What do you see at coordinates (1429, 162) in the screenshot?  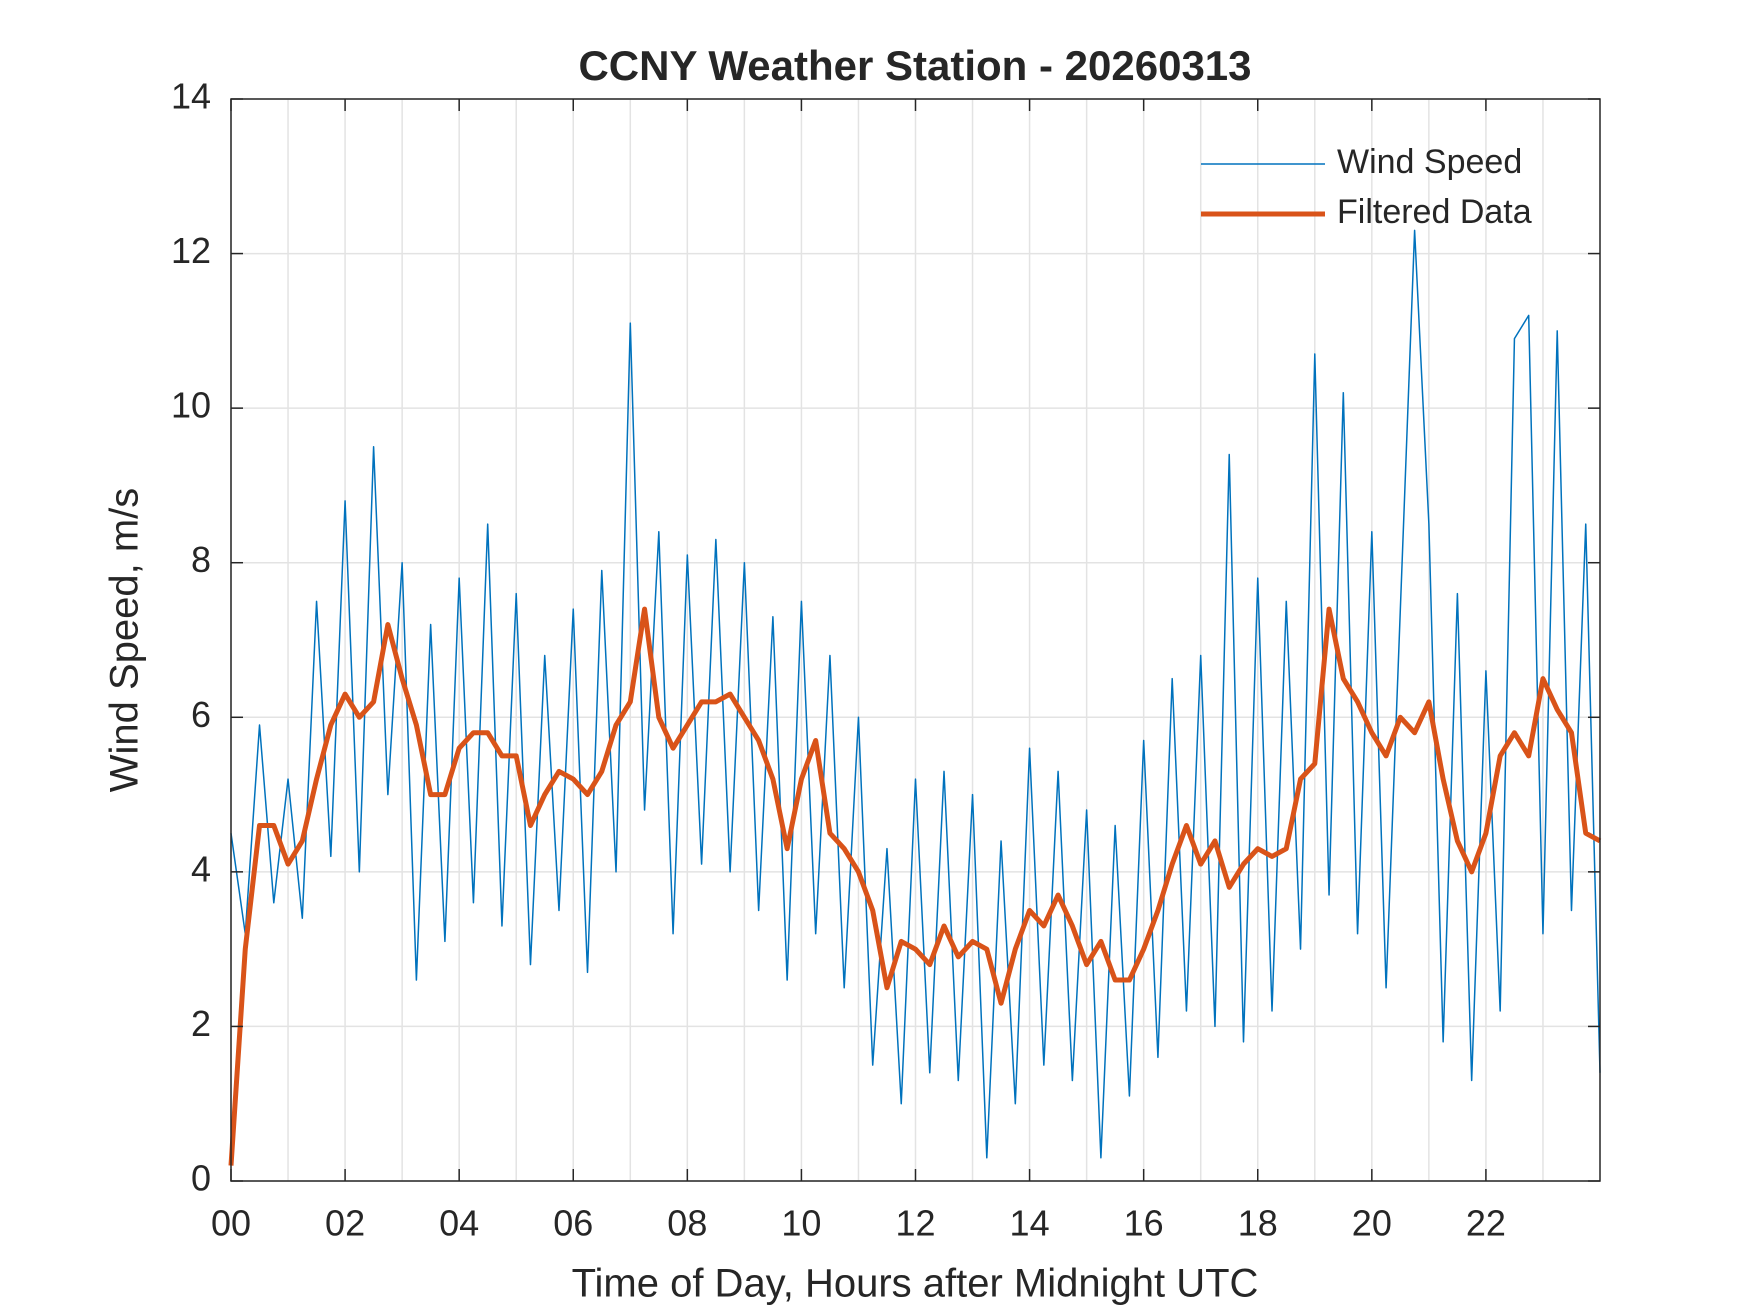 I see `legend-label: Wind Speed` at bounding box center [1429, 162].